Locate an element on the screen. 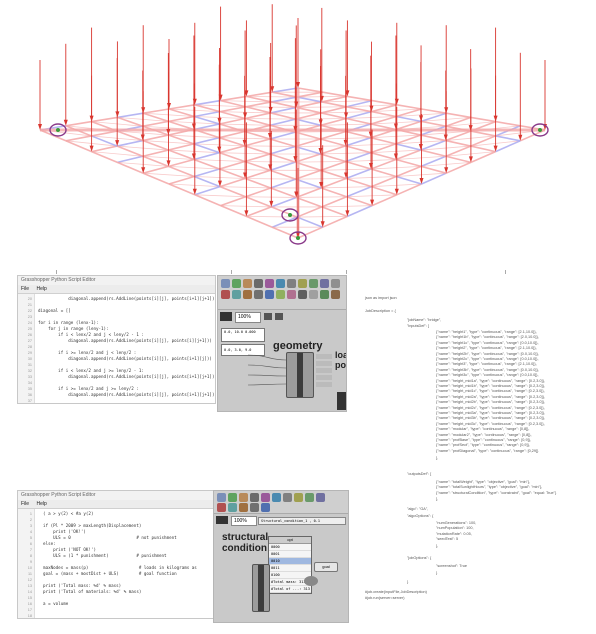 Image resolution: width=596 pixels, height=634 pixels. line-number: 23 is located at coordinates (29, 317).